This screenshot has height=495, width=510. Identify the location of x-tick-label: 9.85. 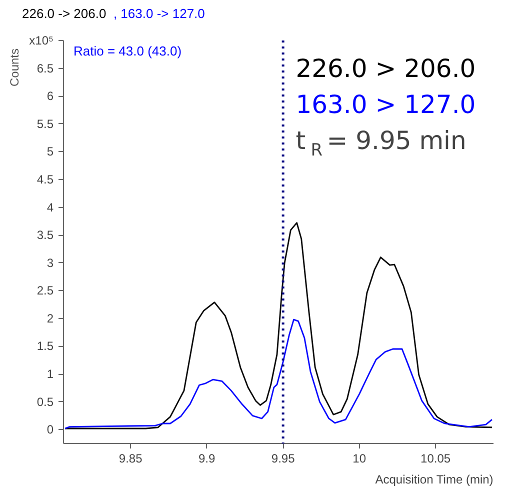
(130, 459).